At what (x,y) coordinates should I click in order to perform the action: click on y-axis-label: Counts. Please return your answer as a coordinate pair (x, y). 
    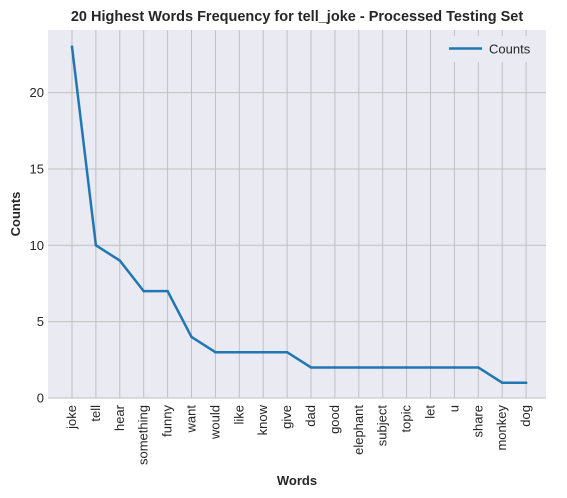
    Looking at the image, I should click on (15, 214).